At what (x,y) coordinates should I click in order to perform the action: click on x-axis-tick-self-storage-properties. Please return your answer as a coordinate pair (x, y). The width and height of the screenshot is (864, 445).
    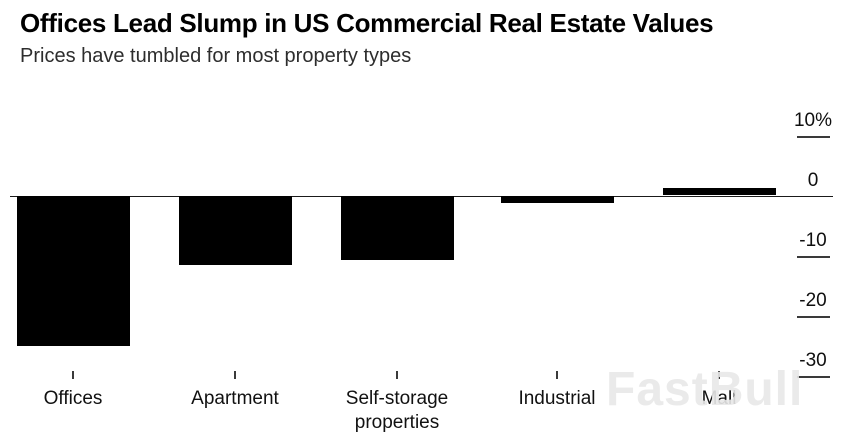
    Looking at the image, I should click on (397, 375).